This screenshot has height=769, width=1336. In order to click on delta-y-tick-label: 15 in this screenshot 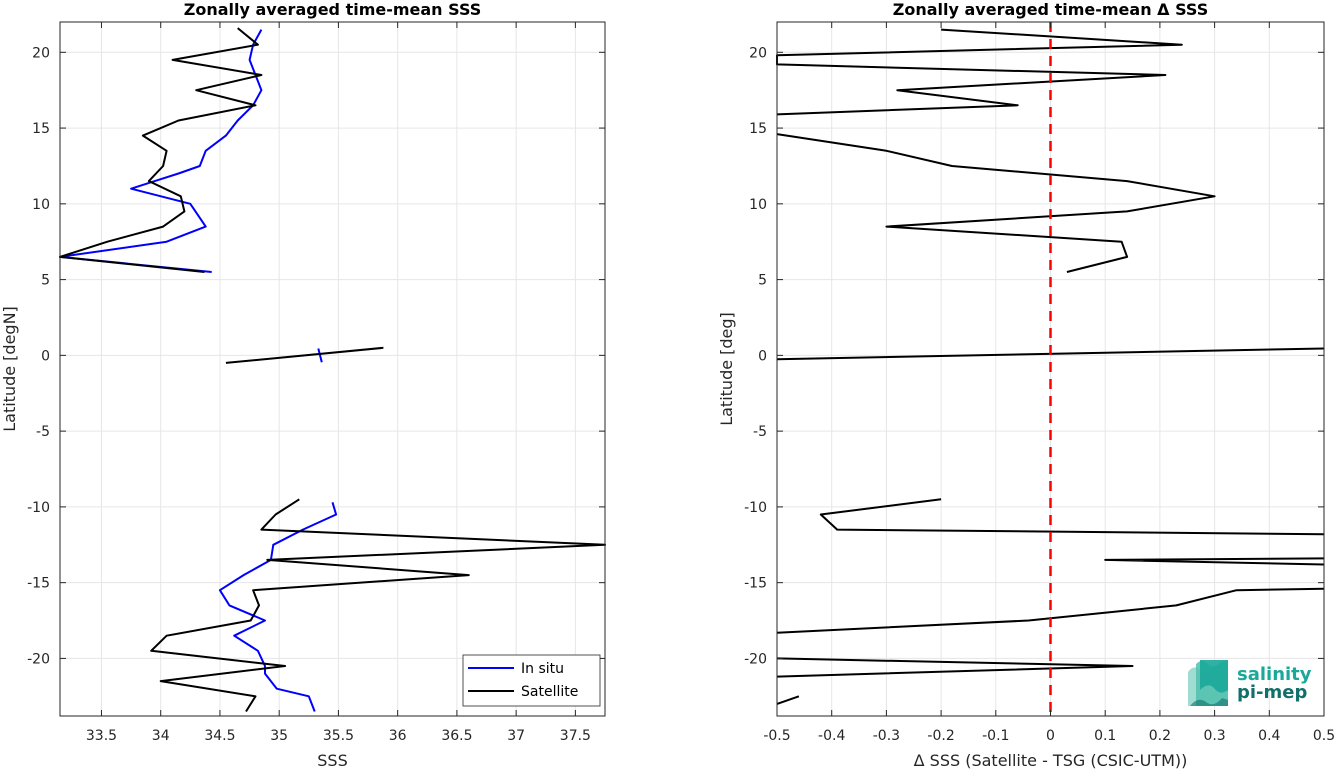, I will do `click(758, 129)`.